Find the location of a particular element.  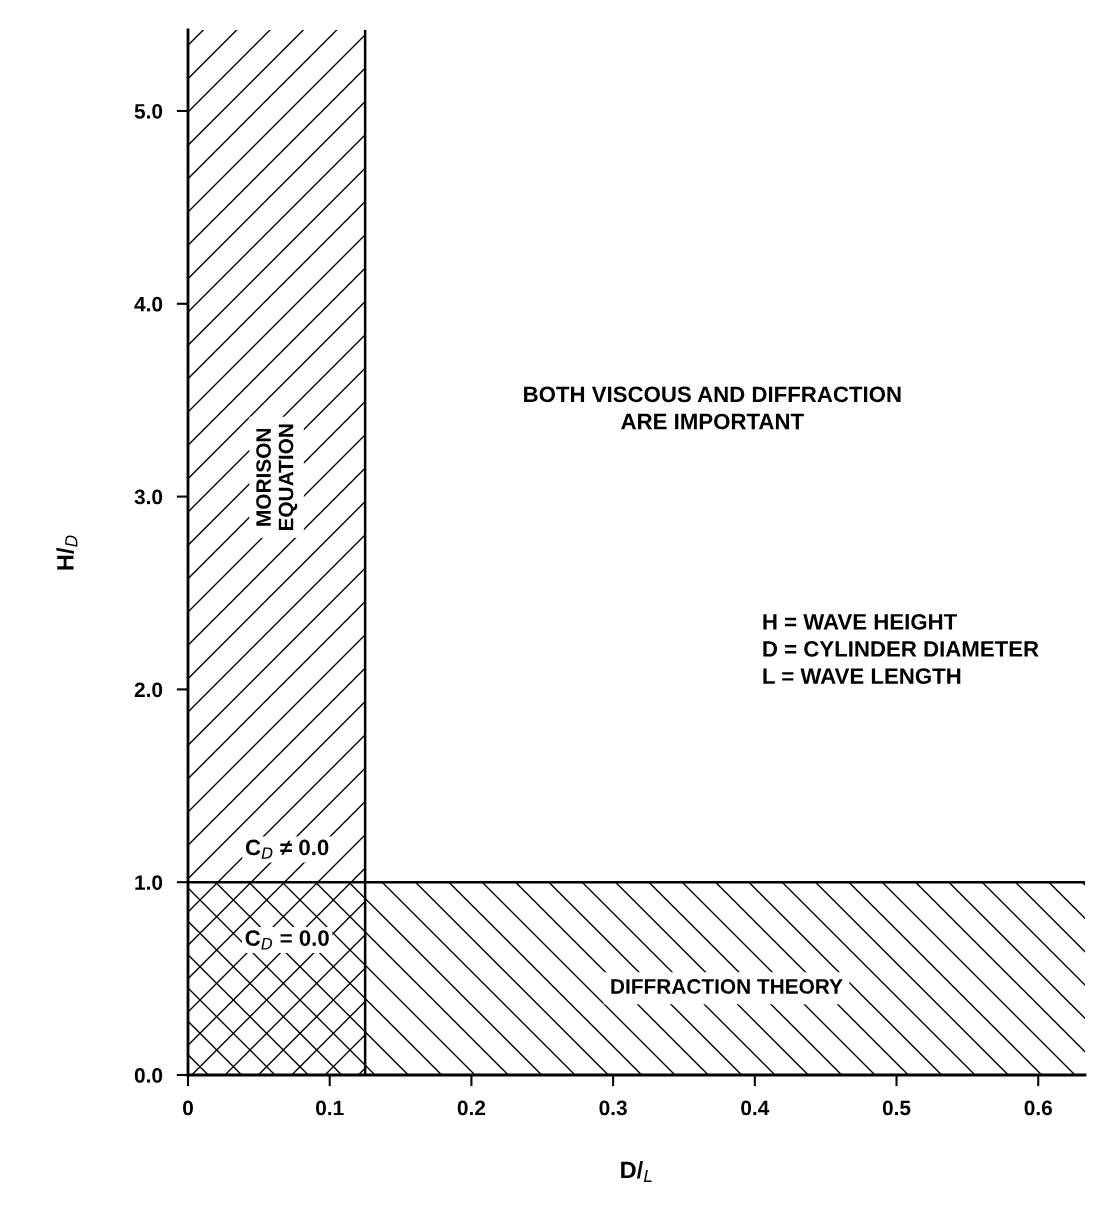

x-tick-label: 0.5 is located at coordinates (896, 1108).